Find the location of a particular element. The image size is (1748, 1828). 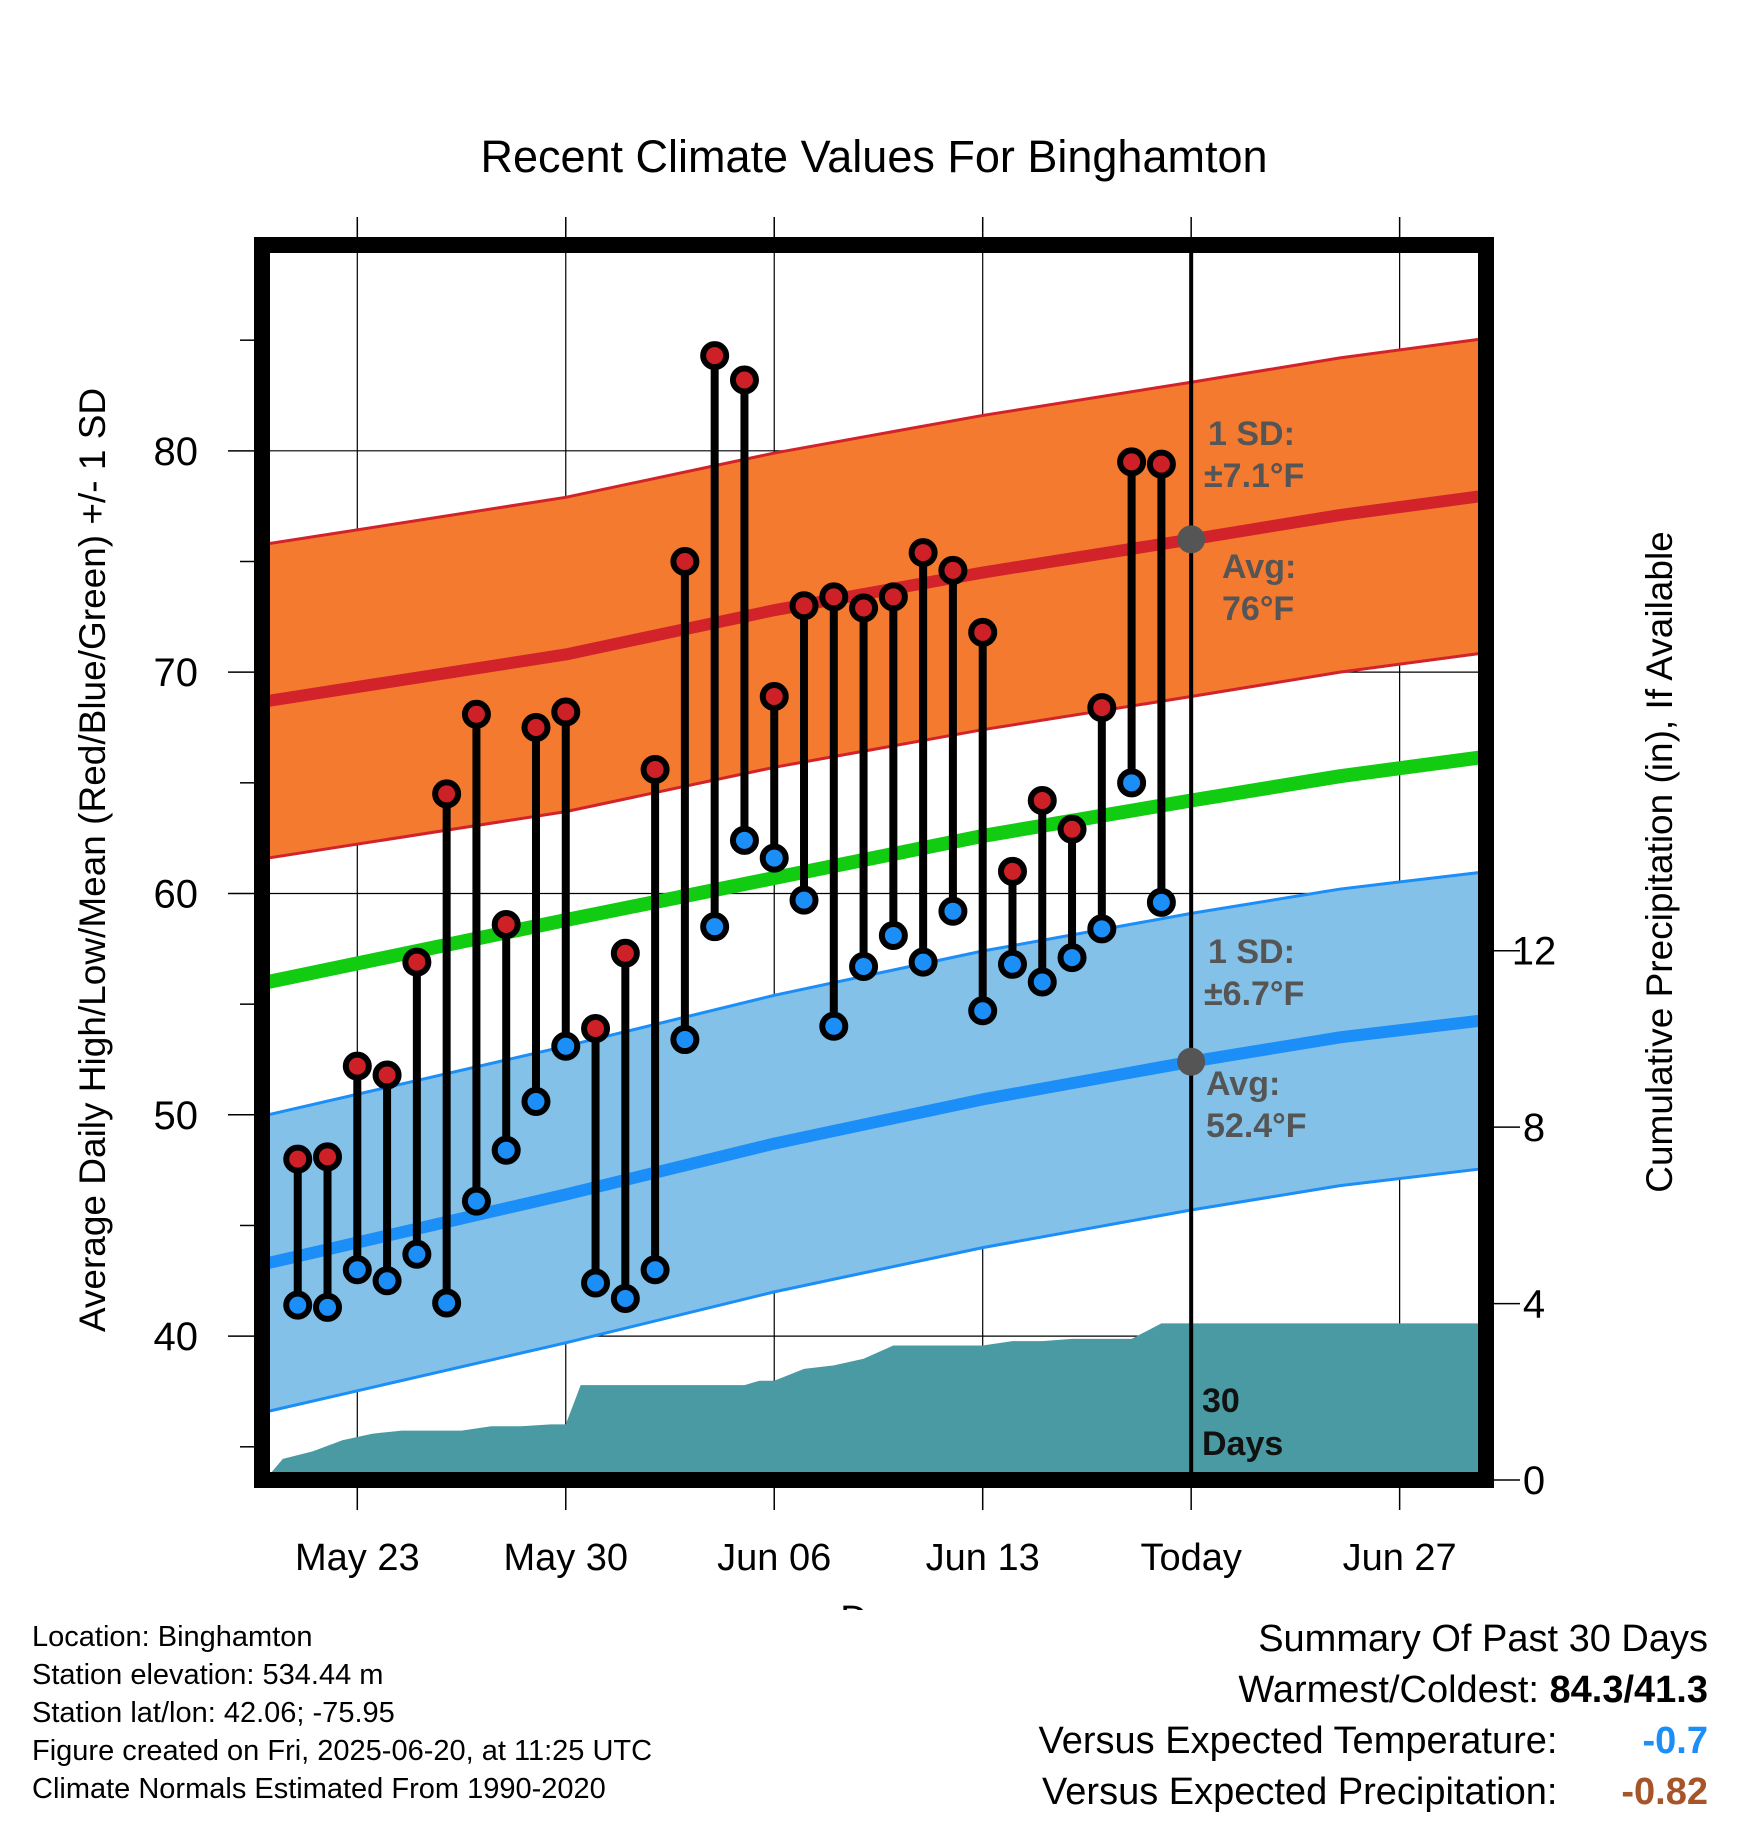

chart-title: Recent Climate Values For Binghamton is located at coordinates (873, 156).